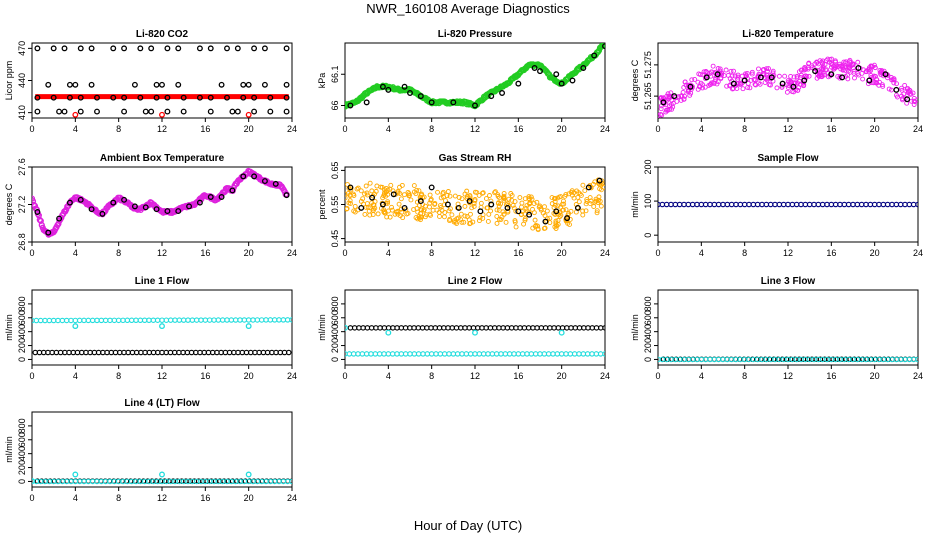  What do you see at coordinates (335, 345) in the screenshot?
I see `y-tick-label: 200` at bounding box center [335, 345].